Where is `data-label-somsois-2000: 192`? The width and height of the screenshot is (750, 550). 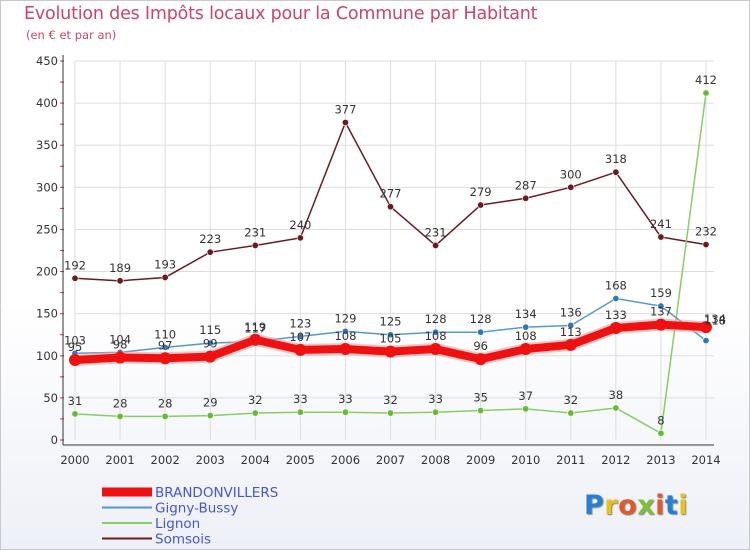 data-label-somsois-2000: 192 is located at coordinates (75, 265).